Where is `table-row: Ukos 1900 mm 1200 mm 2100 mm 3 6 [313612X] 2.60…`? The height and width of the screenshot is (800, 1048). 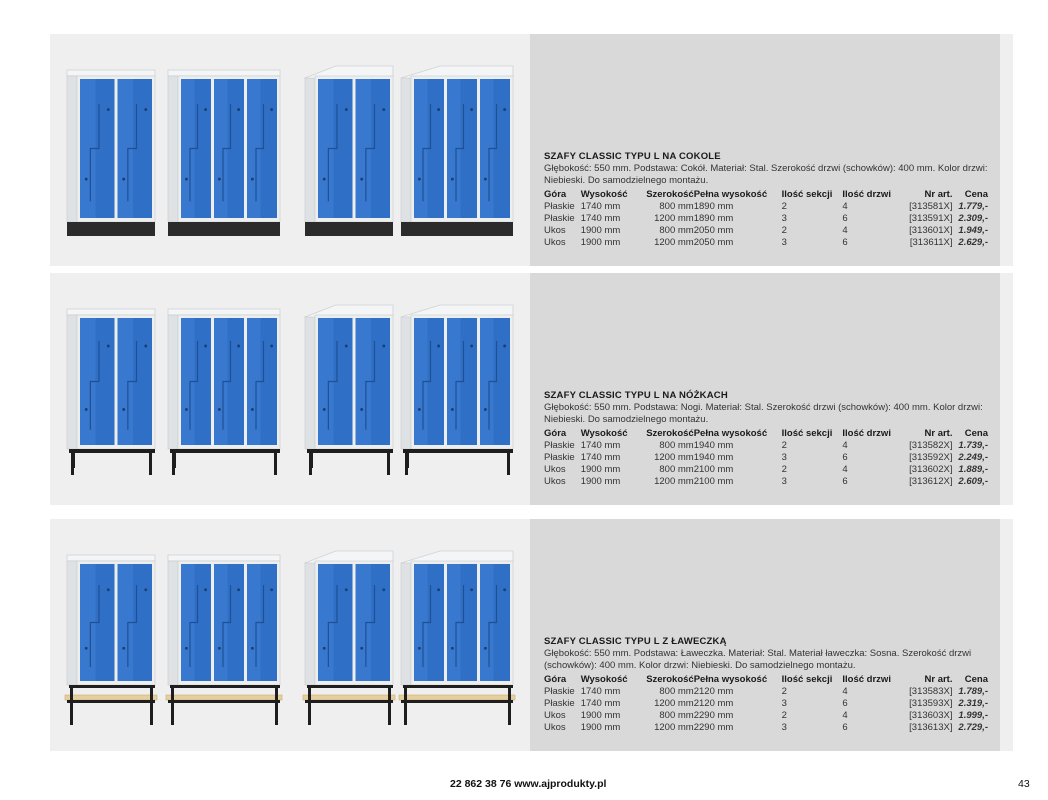
table-row: Ukos 1900 mm 1200 mm 2100 mm 3 6 [313612X] 2.60… is located at coordinates (766, 481).